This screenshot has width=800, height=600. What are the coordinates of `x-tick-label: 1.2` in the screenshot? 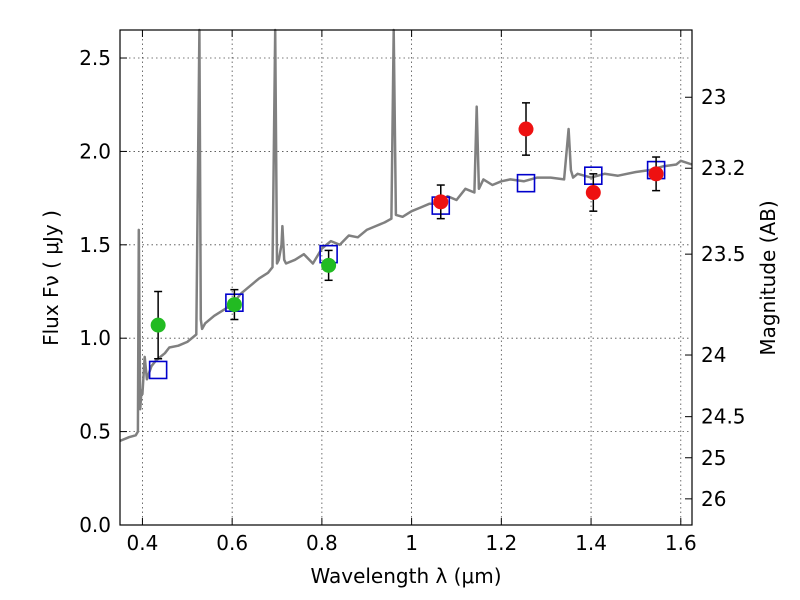 It's located at (501, 543).